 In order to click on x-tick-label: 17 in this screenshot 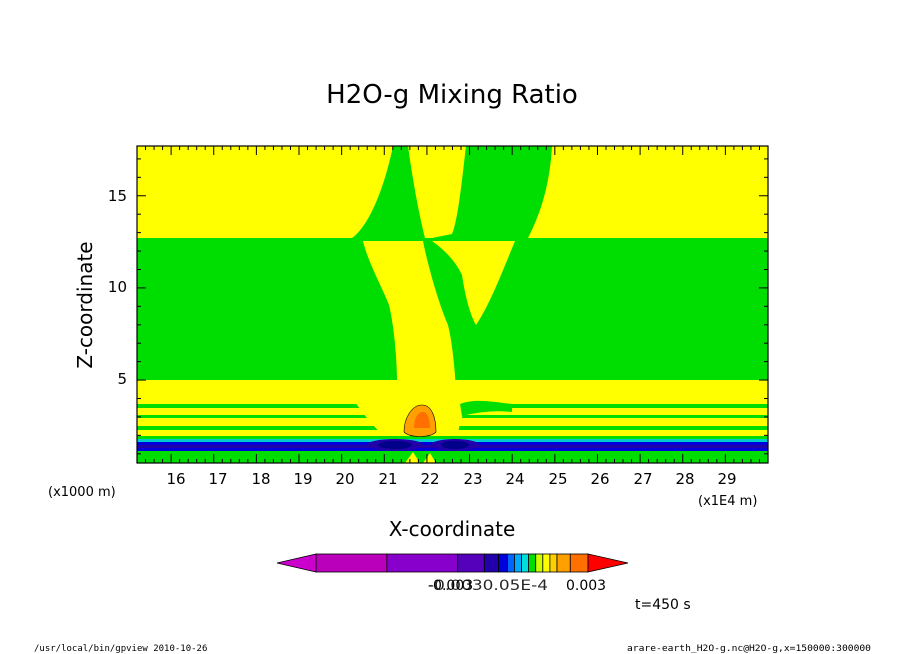, I will do `click(217, 479)`.